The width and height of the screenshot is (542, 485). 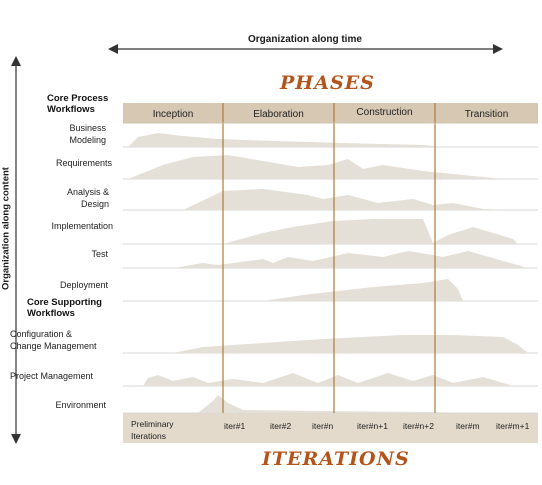 What do you see at coordinates (281, 426) in the screenshot?
I see `iteration-2: iter#2` at bounding box center [281, 426].